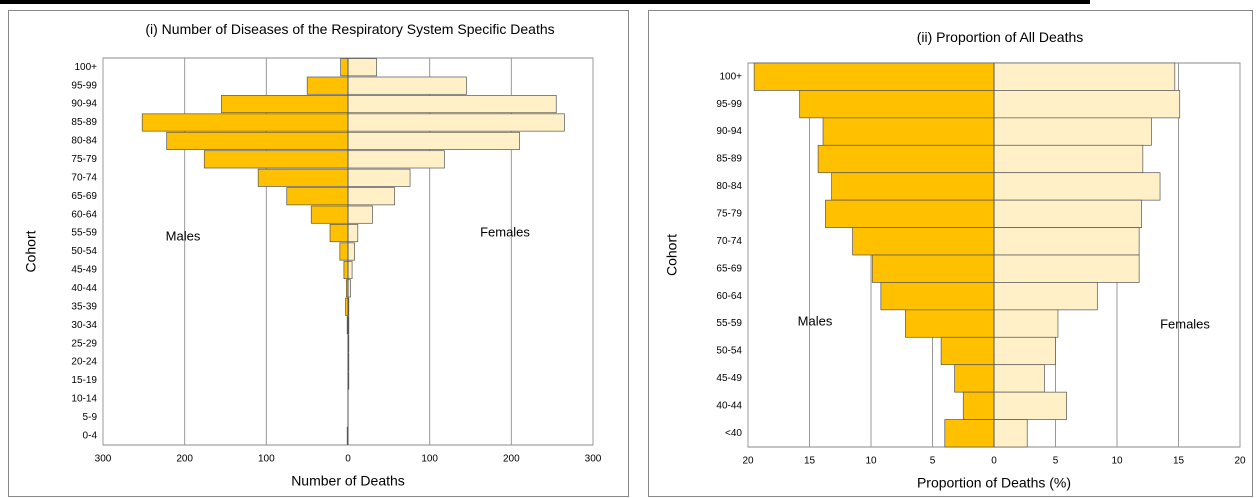  What do you see at coordinates (84, 380) in the screenshot?
I see `y-tick-label: 15-19` at bounding box center [84, 380].